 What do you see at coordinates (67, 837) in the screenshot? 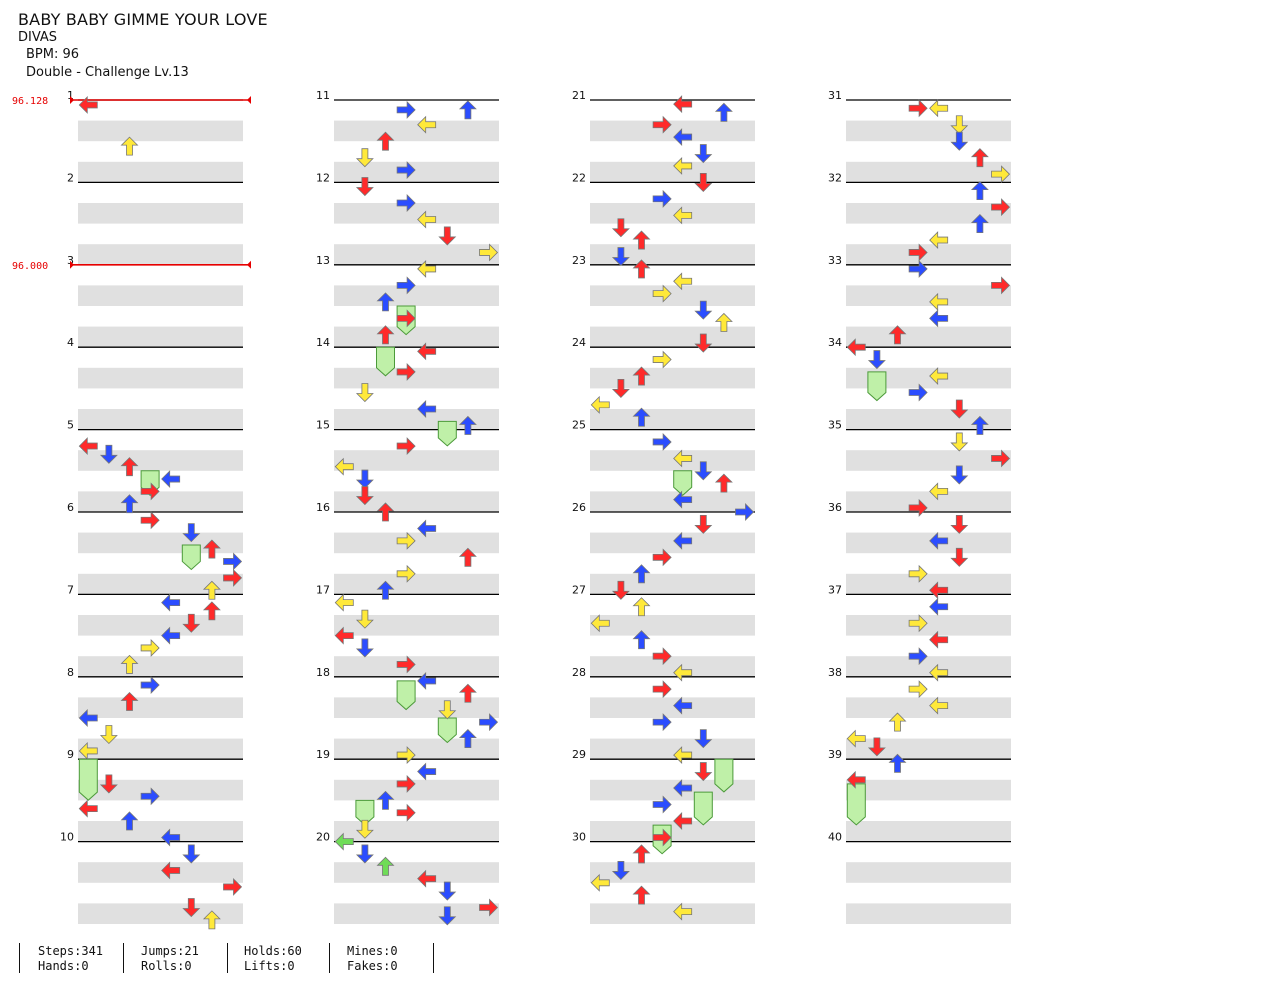
I see `measure-number: 10` at bounding box center [67, 837].